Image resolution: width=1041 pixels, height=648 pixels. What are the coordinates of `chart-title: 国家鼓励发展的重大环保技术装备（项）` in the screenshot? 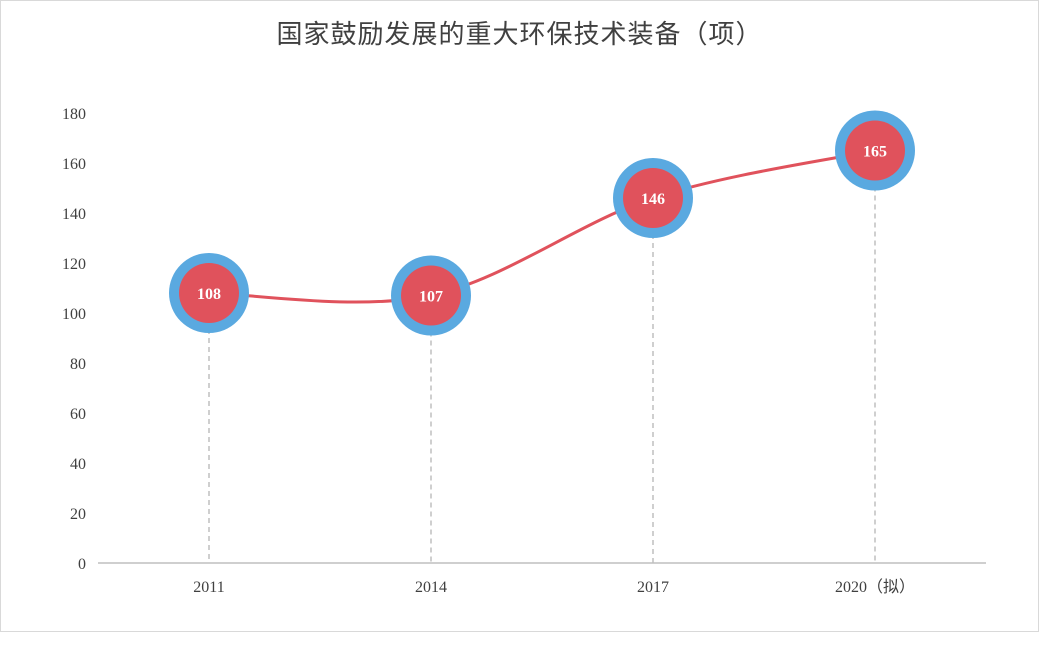 It's located at (519, 35).